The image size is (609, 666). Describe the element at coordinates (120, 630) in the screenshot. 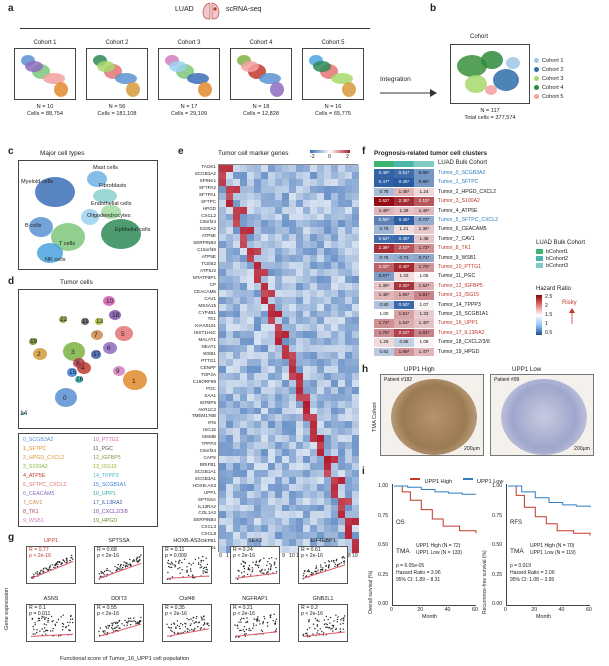

I see `regression-line` at that location.